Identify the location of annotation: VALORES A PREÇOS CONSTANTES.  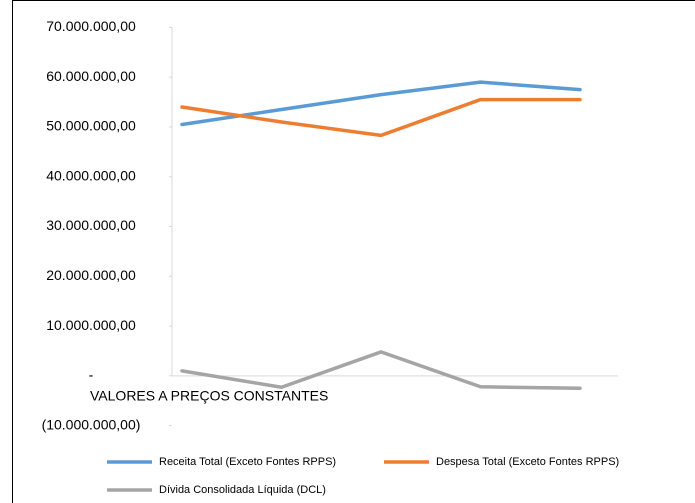
(209, 396).